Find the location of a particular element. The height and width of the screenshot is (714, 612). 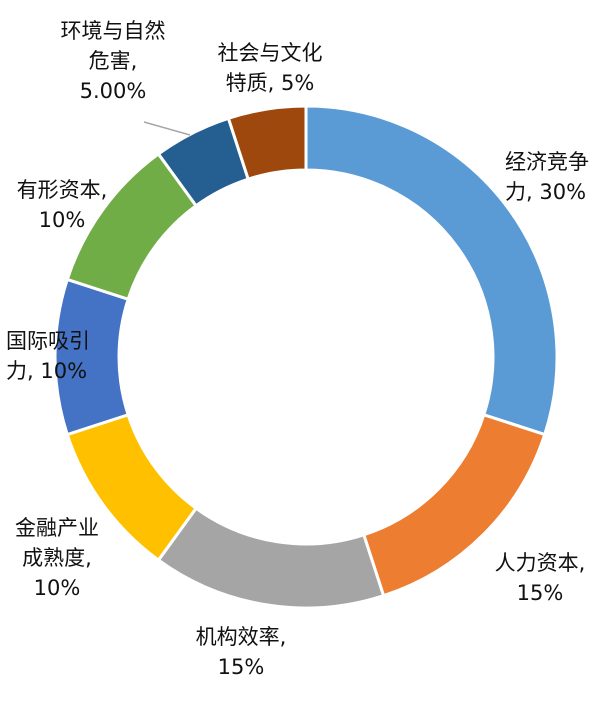

slice-social-cultural is located at coordinates (267, 142).